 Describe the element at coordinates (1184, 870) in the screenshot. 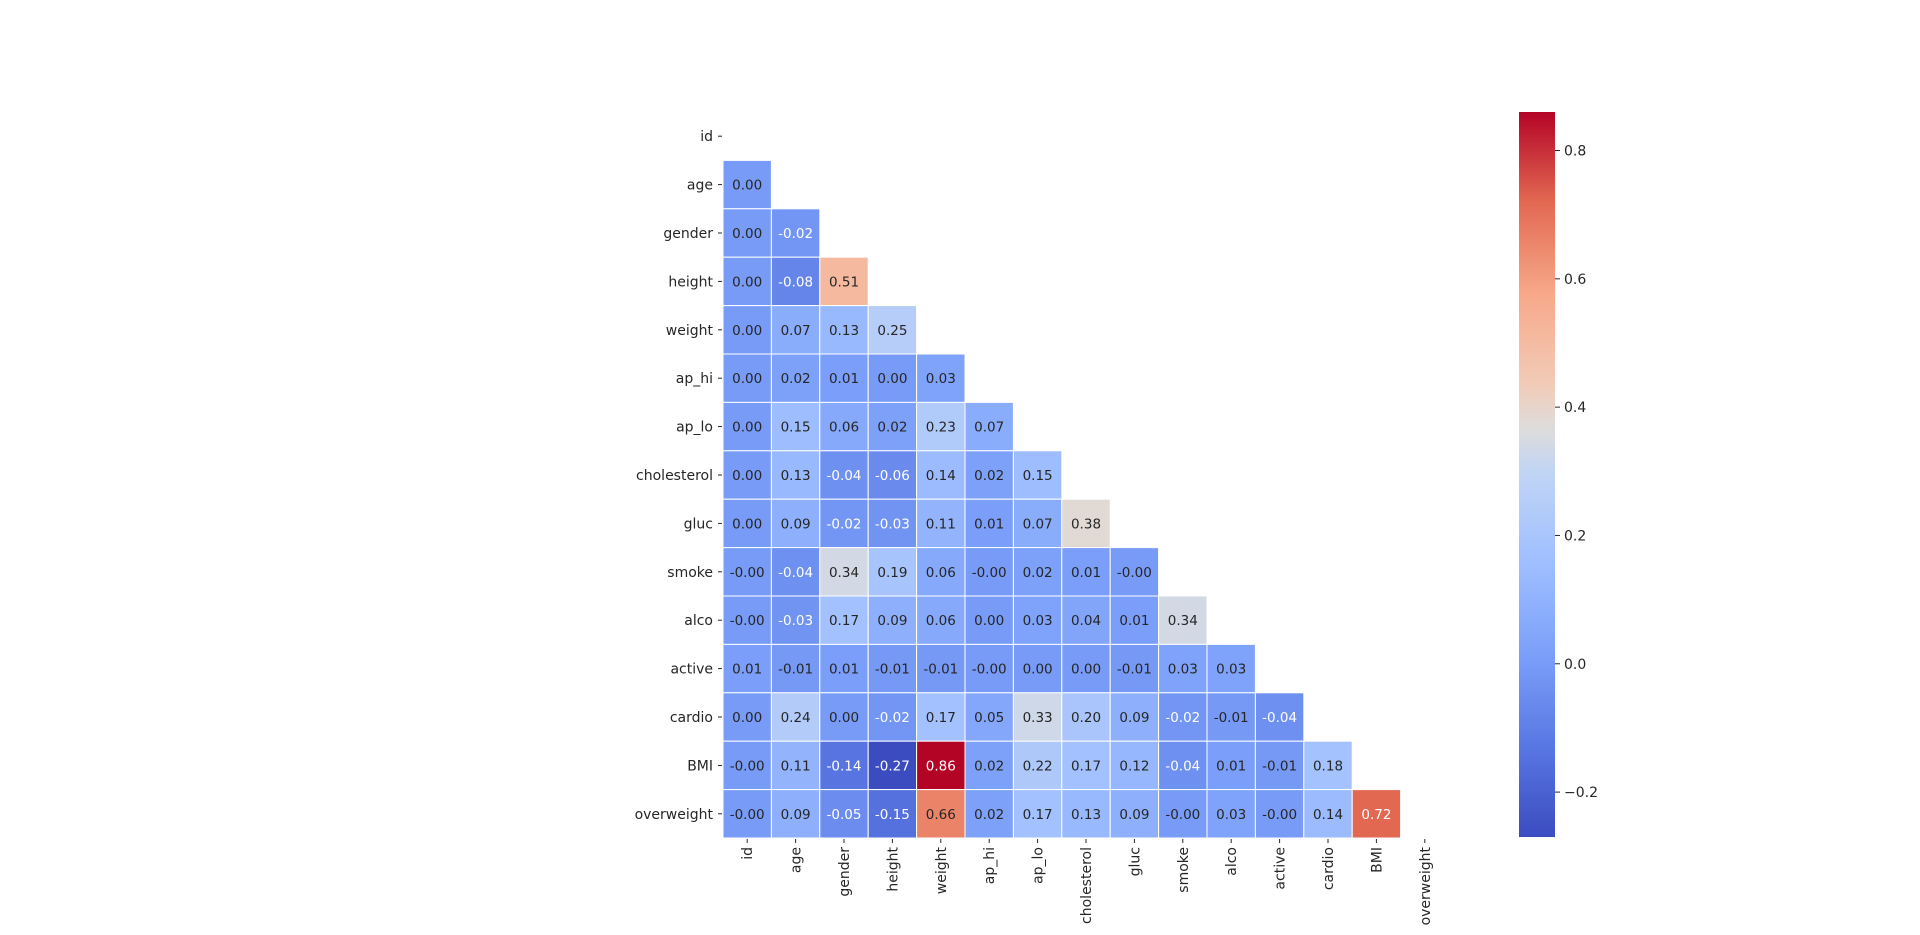

I see `x-label-smoke: smoke` at that location.